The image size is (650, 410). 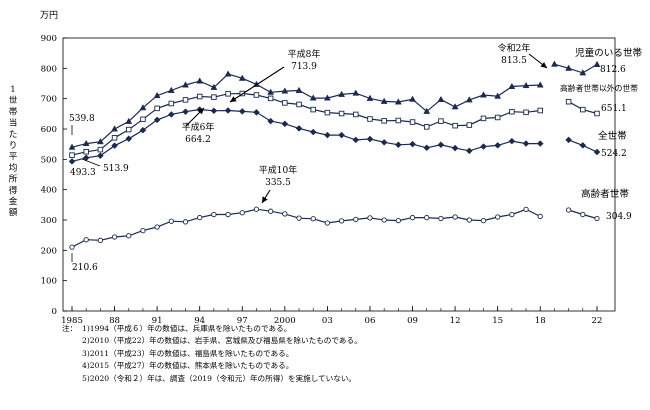 I want to click on footnote-3: 3)2011（平成23）年の数値は、福島県を除いたものである。, so click(x=188, y=353).